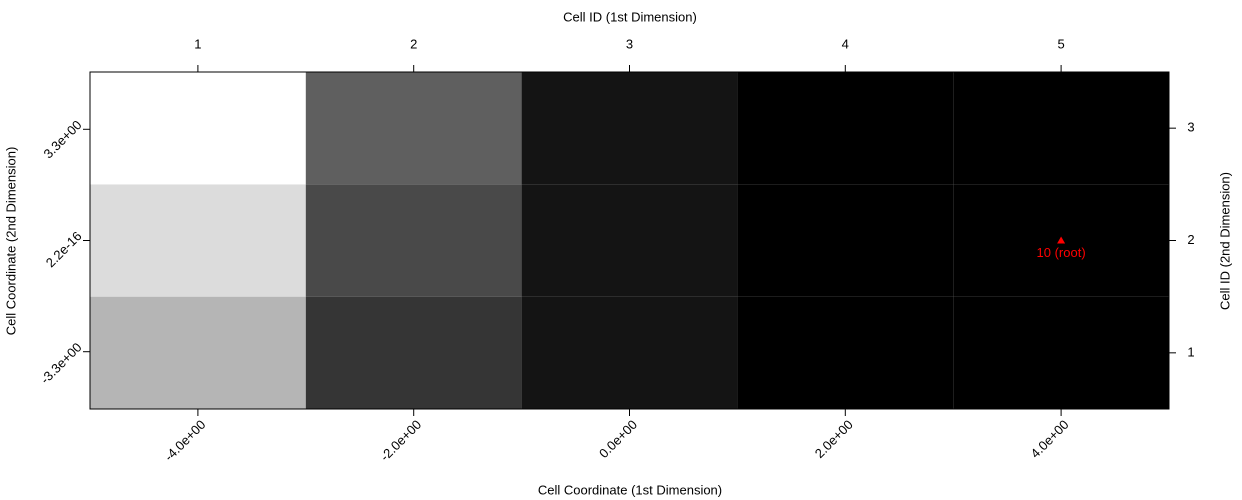  I want to click on x-tick-label: -4.0e+00, so click(184, 440).